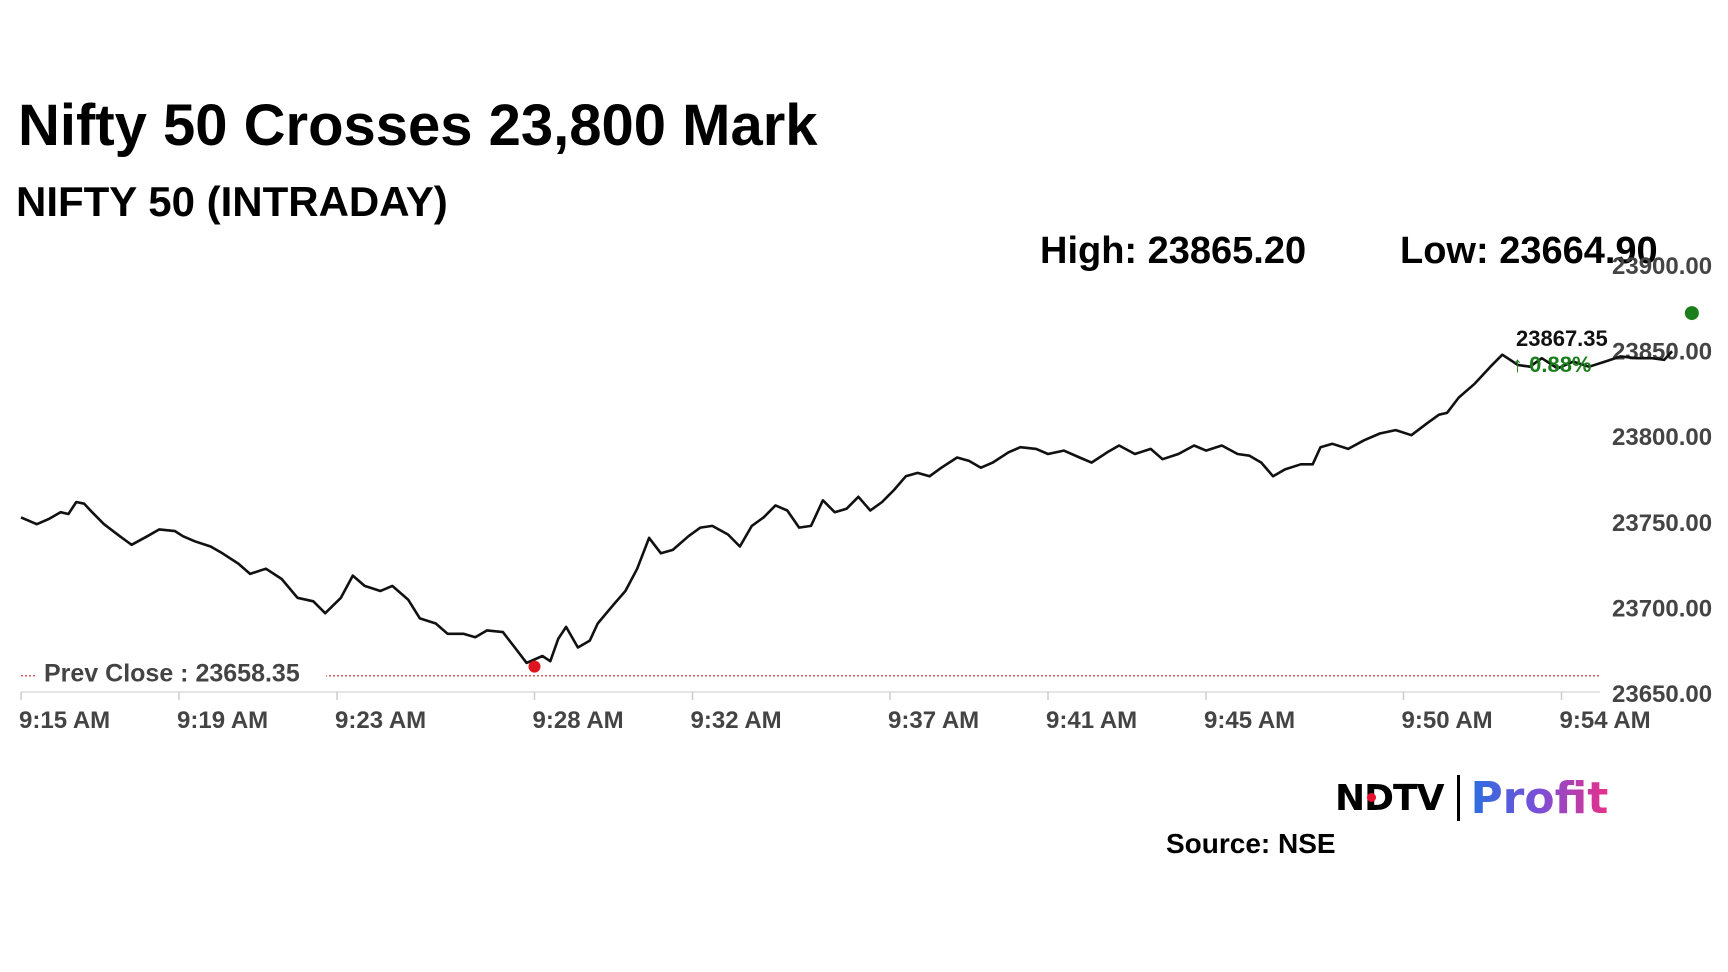 The width and height of the screenshot is (1728, 972). What do you see at coordinates (578, 720) in the screenshot?
I see `x-tick-label: 9:28 AM` at bounding box center [578, 720].